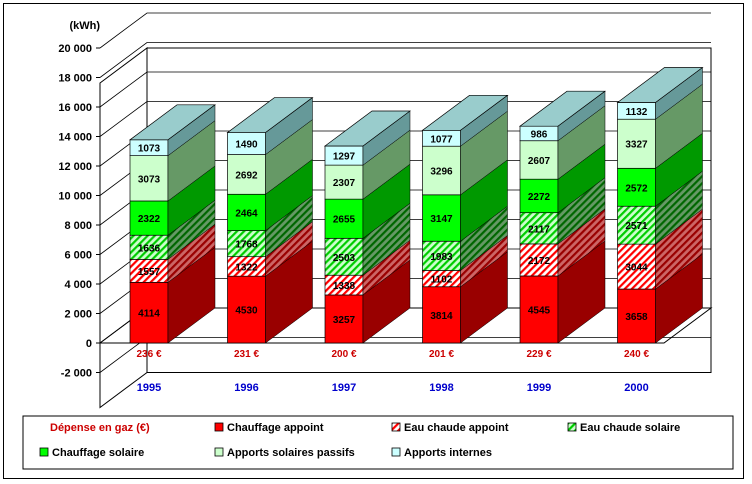 The image size is (752, 484). What do you see at coordinates (149, 314) in the screenshot?
I see `data-label: 4114` at bounding box center [149, 314].